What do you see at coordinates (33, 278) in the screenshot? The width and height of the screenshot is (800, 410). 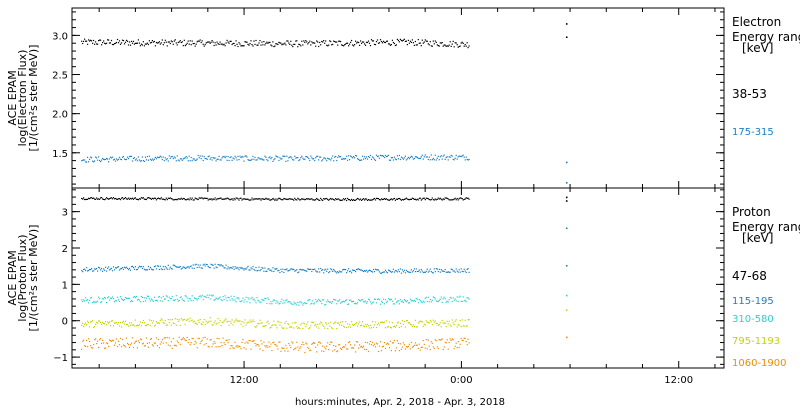 I see `y-axis-label-proton: [1/(cm²s ster MeV)]` at bounding box center [33, 278].